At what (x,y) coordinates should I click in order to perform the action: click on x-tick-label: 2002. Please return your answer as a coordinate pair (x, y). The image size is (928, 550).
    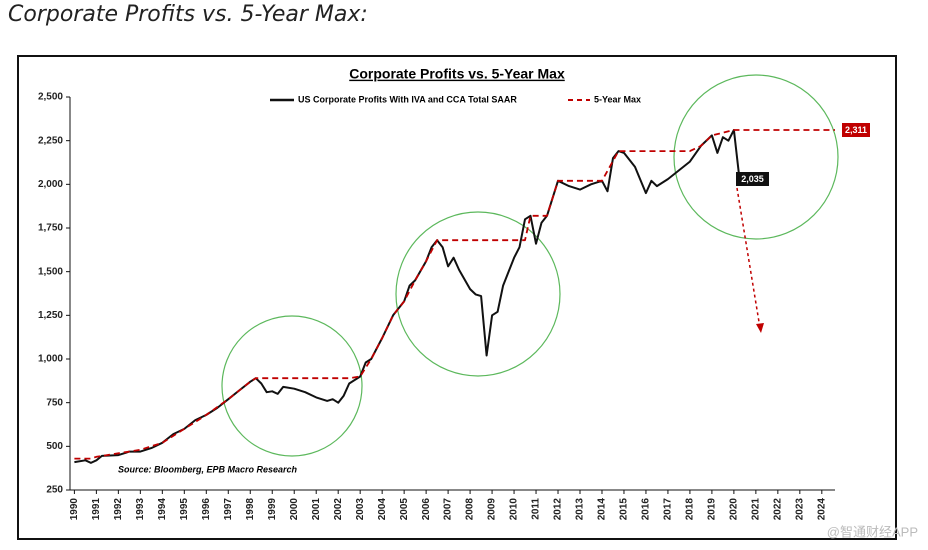
    Looking at the image, I should click on (338, 509).